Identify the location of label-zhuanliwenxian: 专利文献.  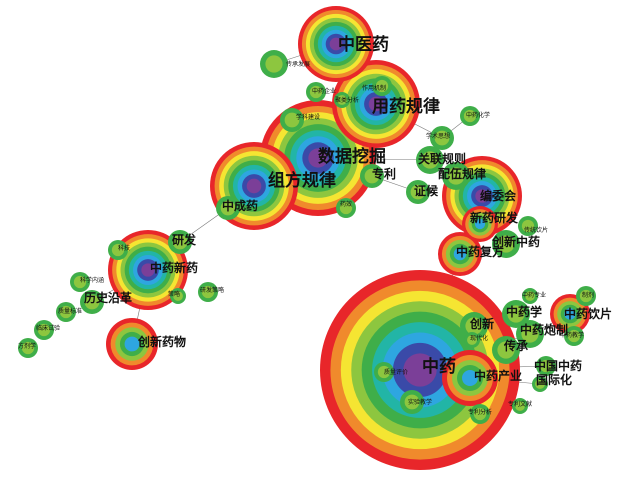
(520, 404).